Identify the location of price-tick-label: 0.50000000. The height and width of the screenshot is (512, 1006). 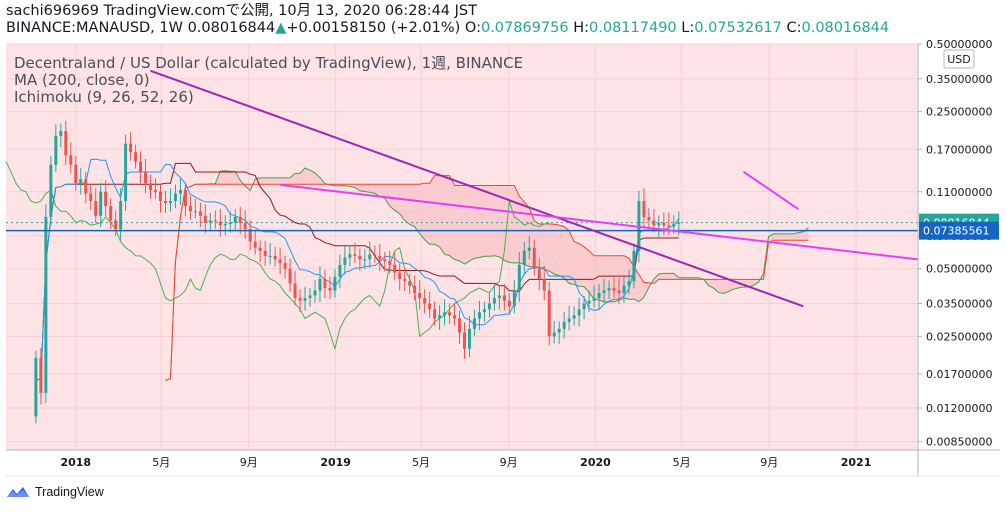
(959, 44).